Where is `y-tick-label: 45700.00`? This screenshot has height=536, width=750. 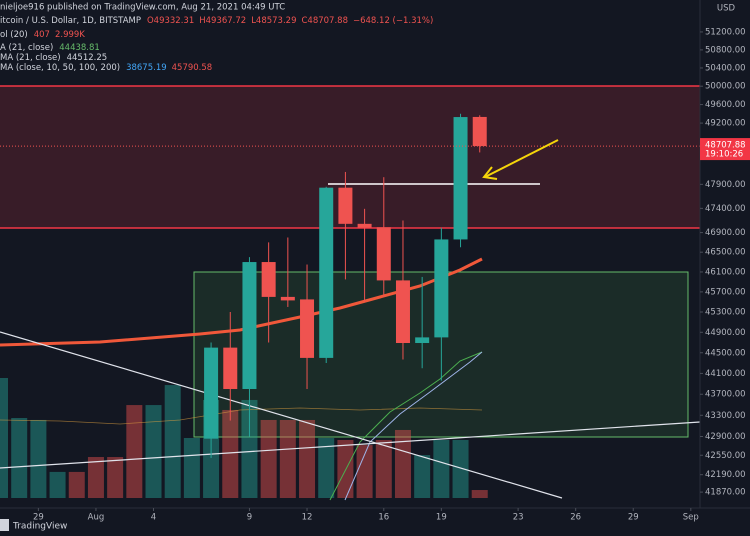 y-tick-label: 45700.00 is located at coordinates (725, 292).